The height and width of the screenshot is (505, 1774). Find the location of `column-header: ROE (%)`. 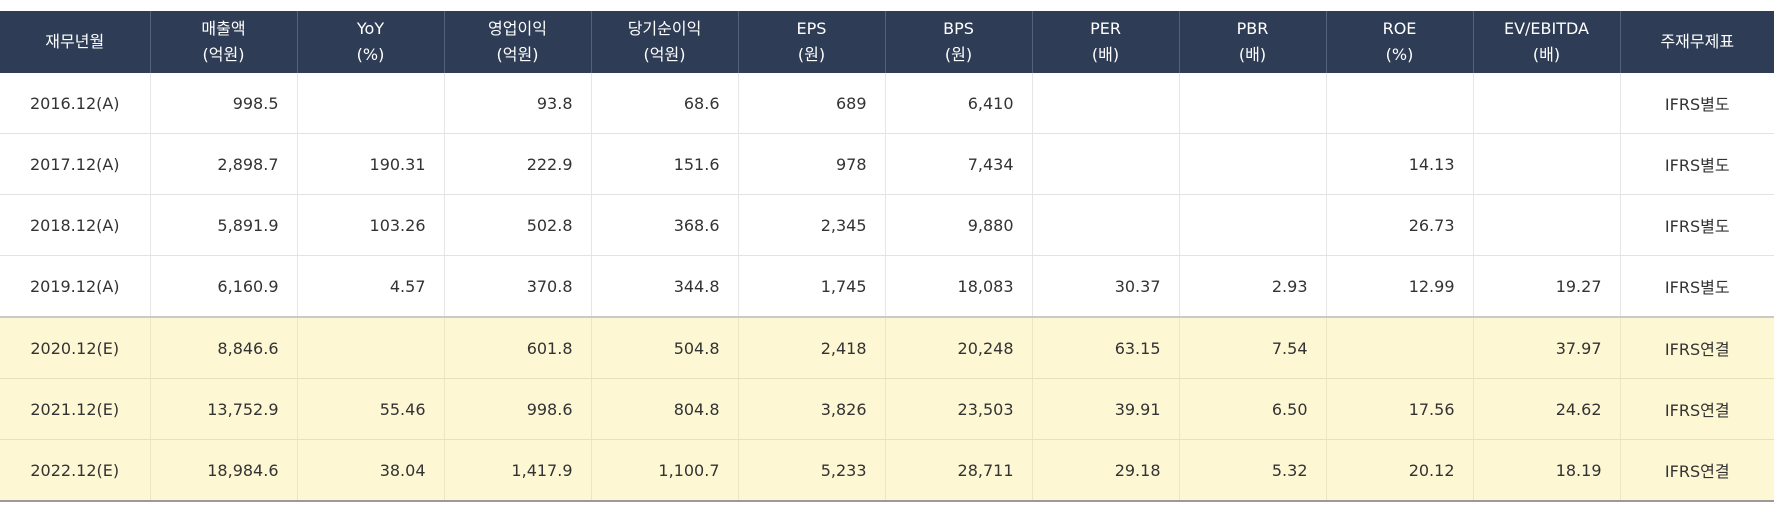

column-header: ROE (%) is located at coordinates (1399, 42).